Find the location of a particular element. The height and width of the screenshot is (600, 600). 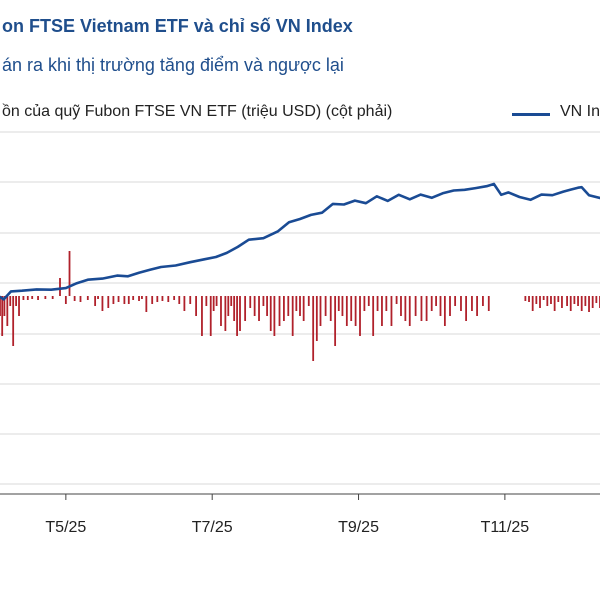

x-tick-label: T9/25 is located at coordinates (358, 527).